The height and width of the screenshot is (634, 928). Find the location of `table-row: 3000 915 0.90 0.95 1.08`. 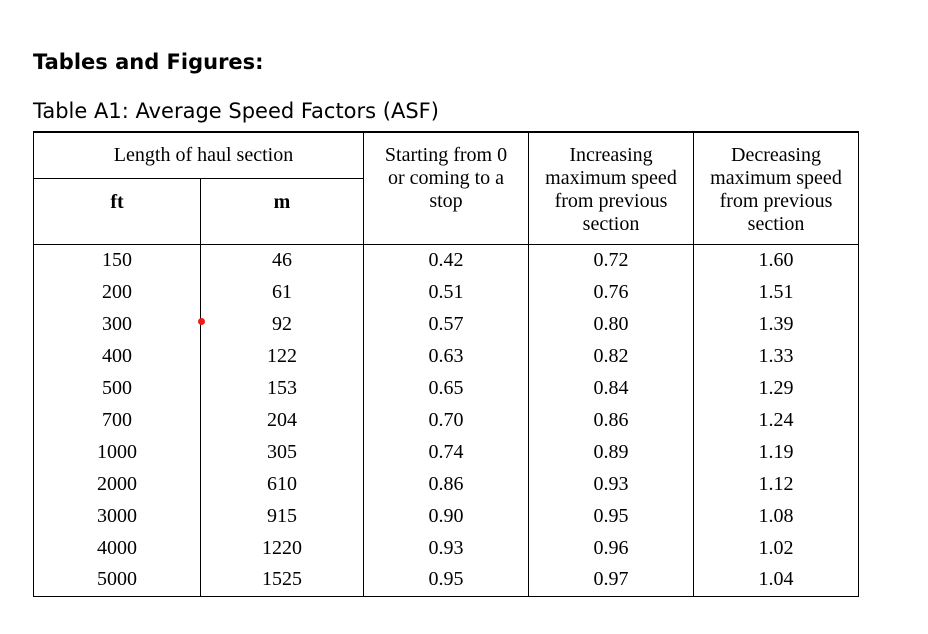

table-row: 3000 915 0.90 0.95 1.08 is located at coordinates (446, 516).